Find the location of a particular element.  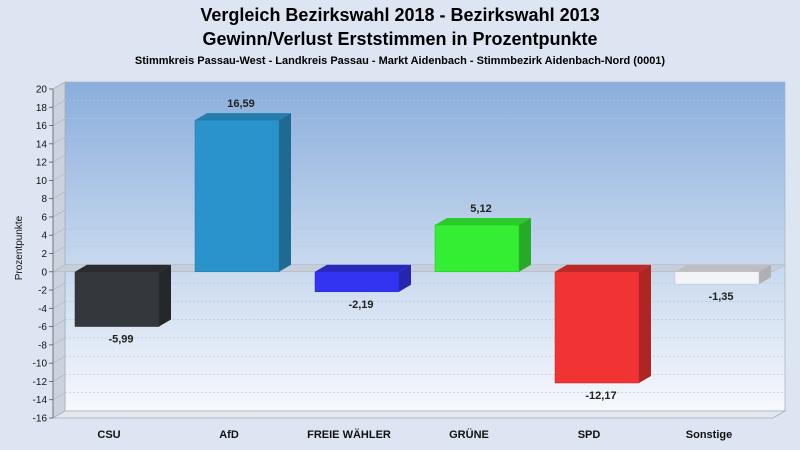

x-tick-label: Sonstige is located at coordinates (709, 435).